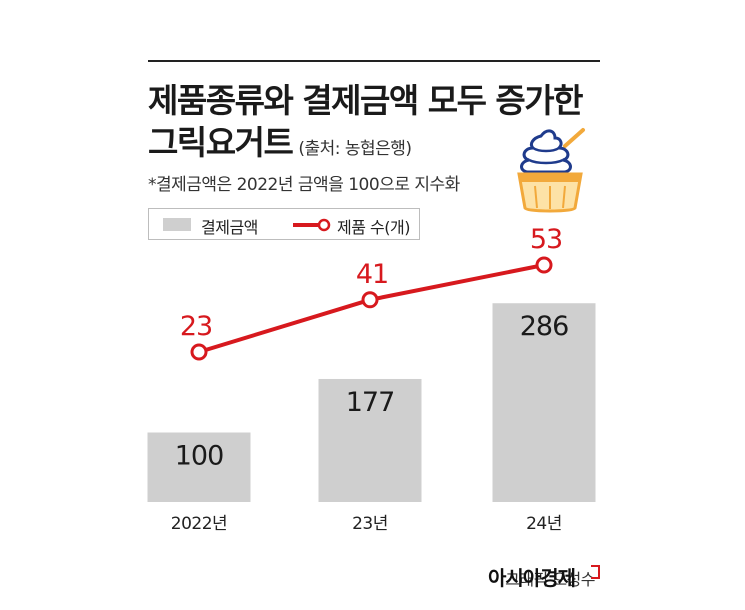 This screenshot has height=610, width=745. What do you see at coordinates (304, 185) in the screenshot?
I see `chart-note: *결제금액은 2022년 금액을 100으로 지수화` at bounding box center [304, 185].